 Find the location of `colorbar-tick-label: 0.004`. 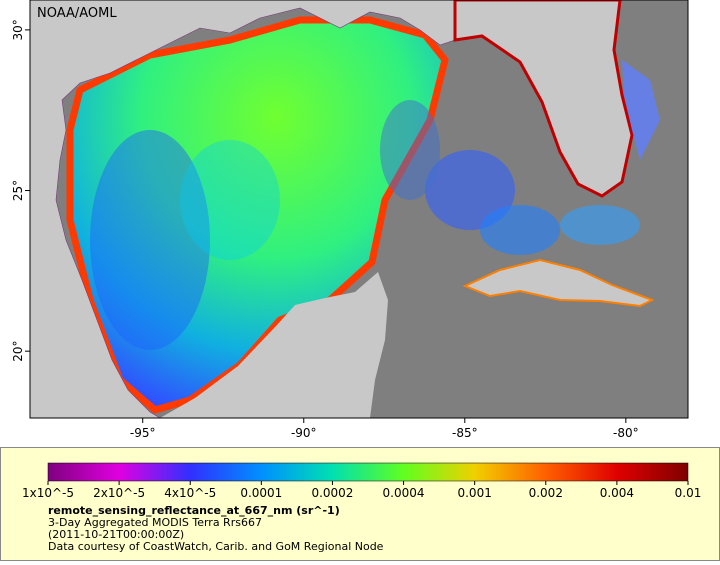

colorbar-tick-label: 0.004 is located at coordinates (617, 493).